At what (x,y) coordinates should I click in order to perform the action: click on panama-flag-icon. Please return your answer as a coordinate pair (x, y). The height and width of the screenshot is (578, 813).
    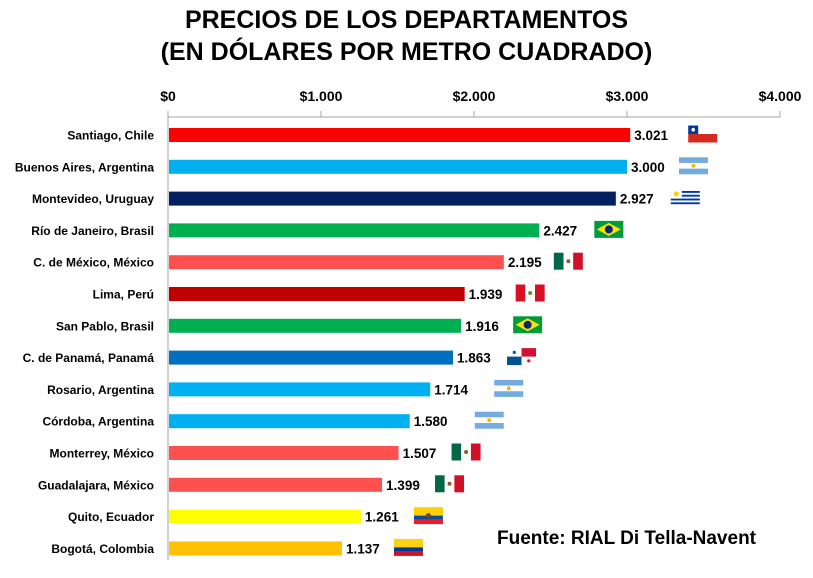
    Looking at the image, I should click on (522, 357).